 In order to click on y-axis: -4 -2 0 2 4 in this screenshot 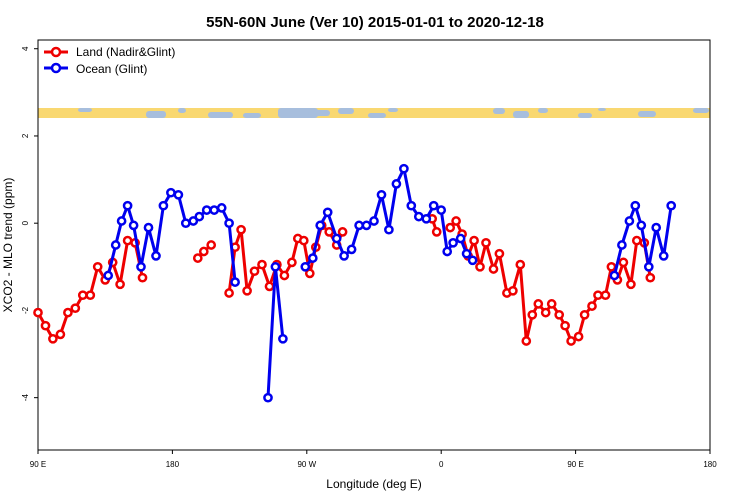, I will do `click(29, 223)`.